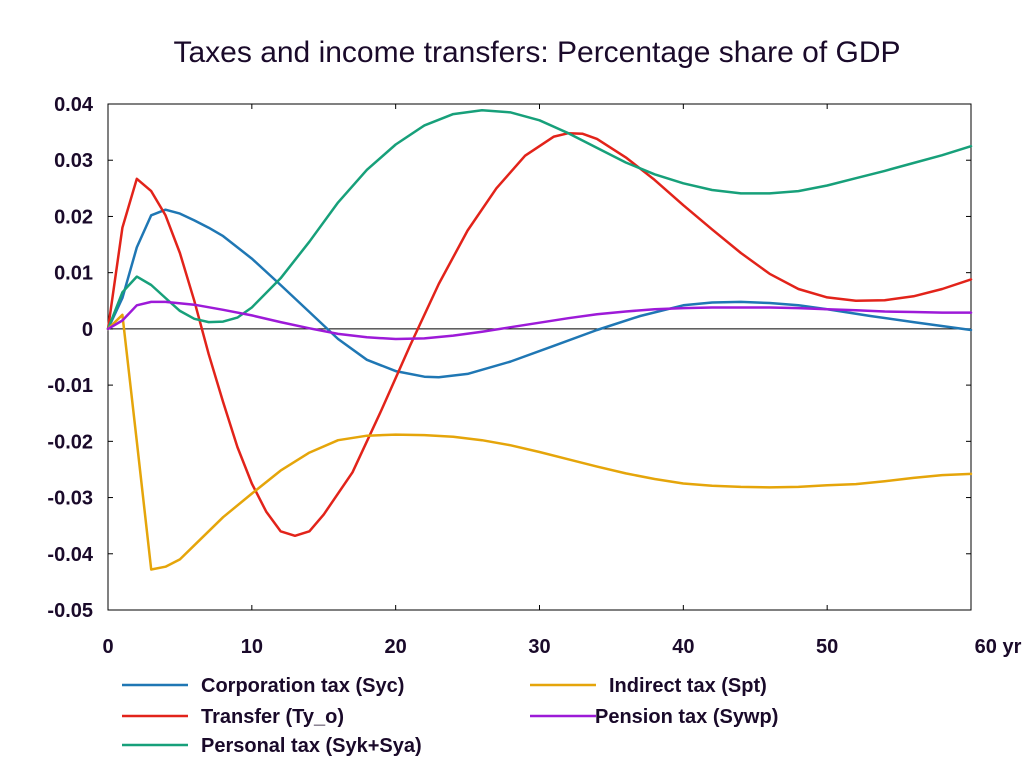 This screenshot has height=778, width=1024. Describe the element at coordinates (302, 686) in the screenshot. I see `legend-label: Corporation tax (Syc)` at that location.